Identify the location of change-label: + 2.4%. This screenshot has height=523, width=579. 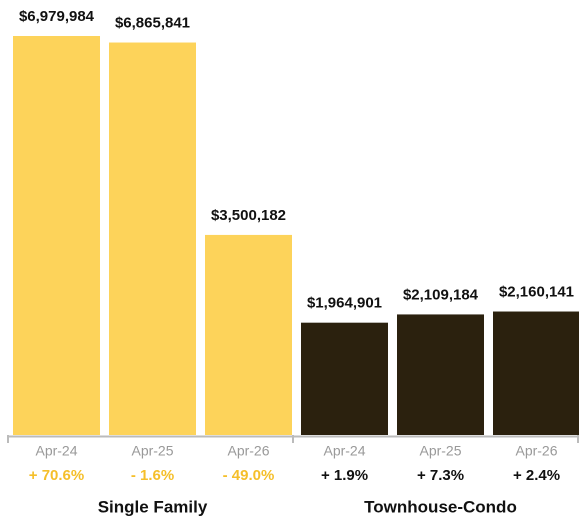
(536, 475).